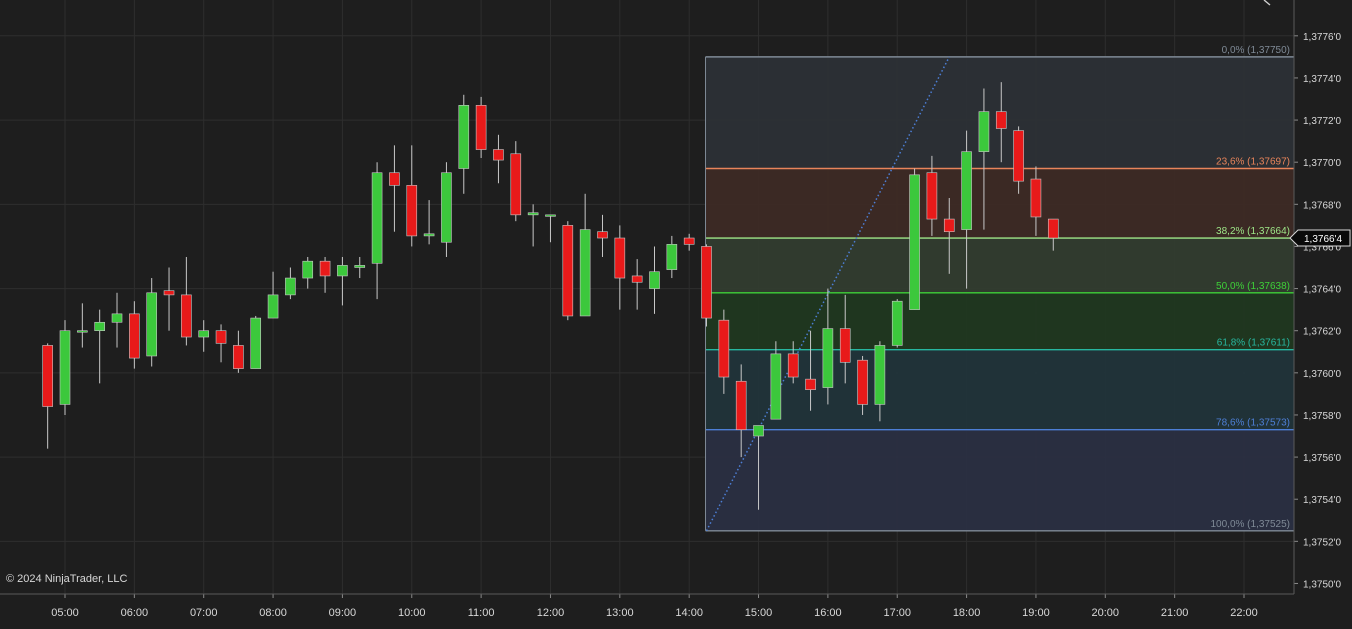 The width and height of the screenshot is (1352, 629). I want to click on x-tick-label: 12:00, so click(551, 613).